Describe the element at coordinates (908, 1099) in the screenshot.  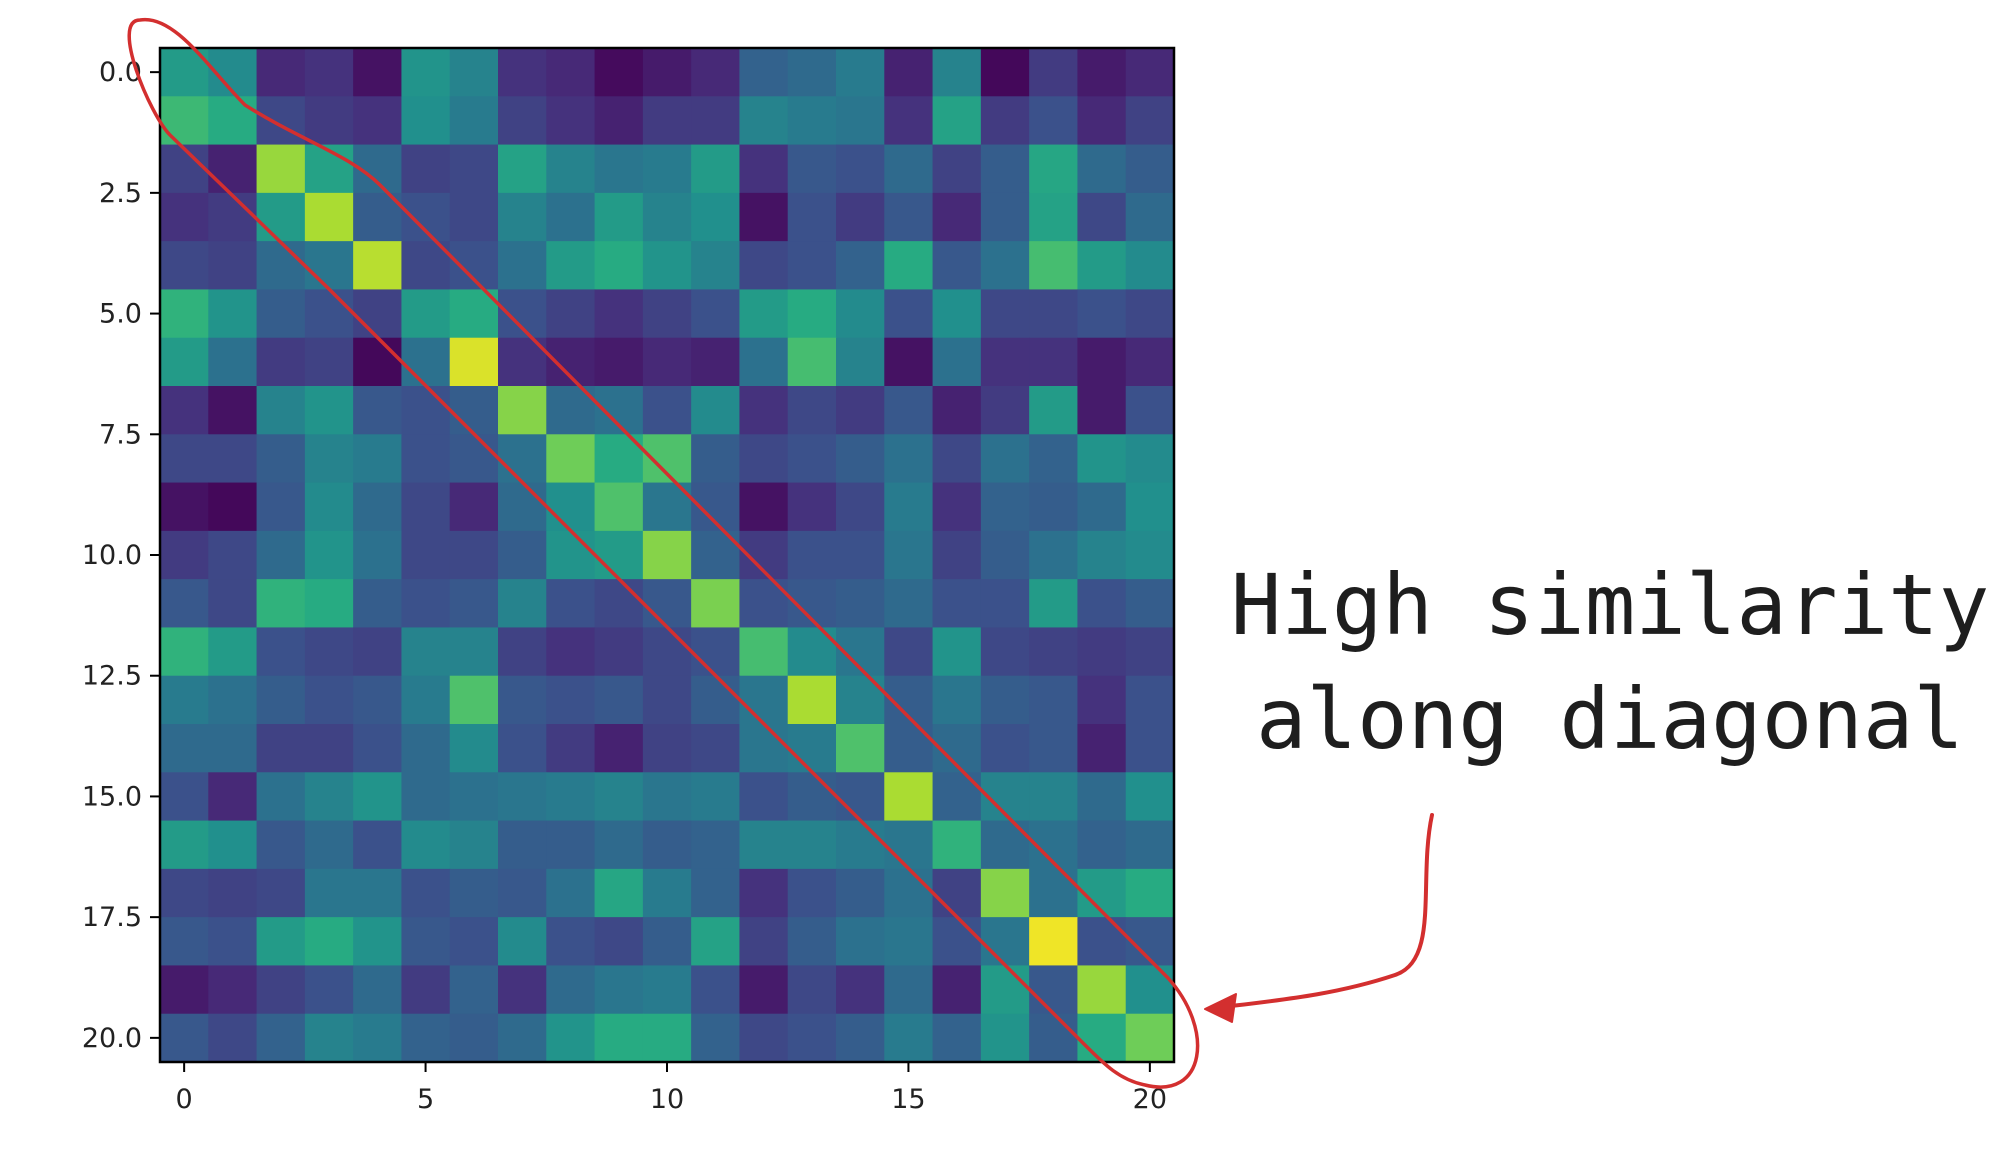
I see `x-tick-label: 15` at that location.